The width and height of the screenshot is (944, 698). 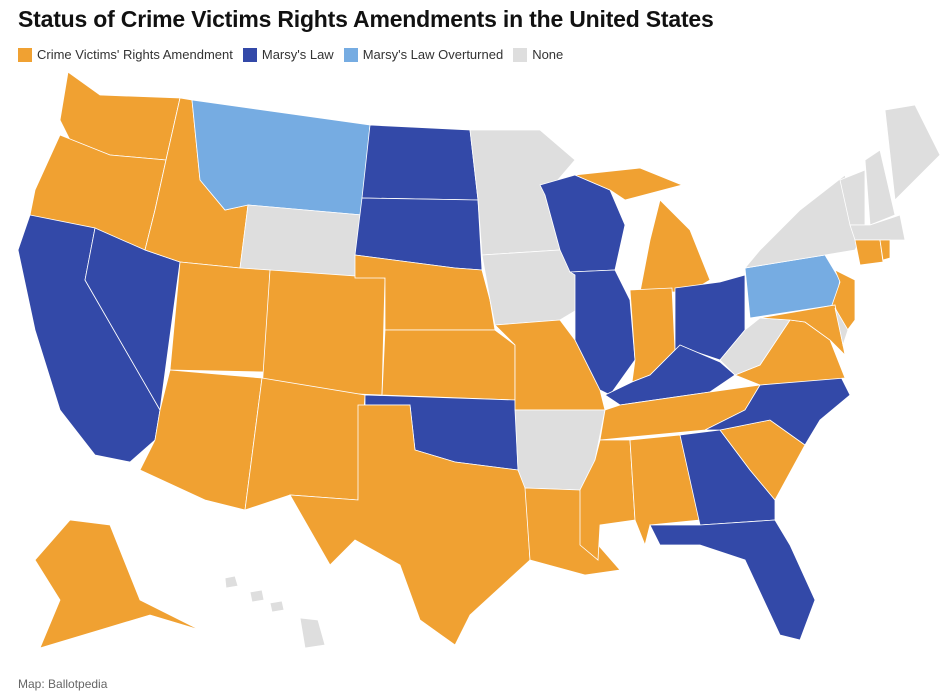 I want to click on state-colorado, so click(x=323, y=332).